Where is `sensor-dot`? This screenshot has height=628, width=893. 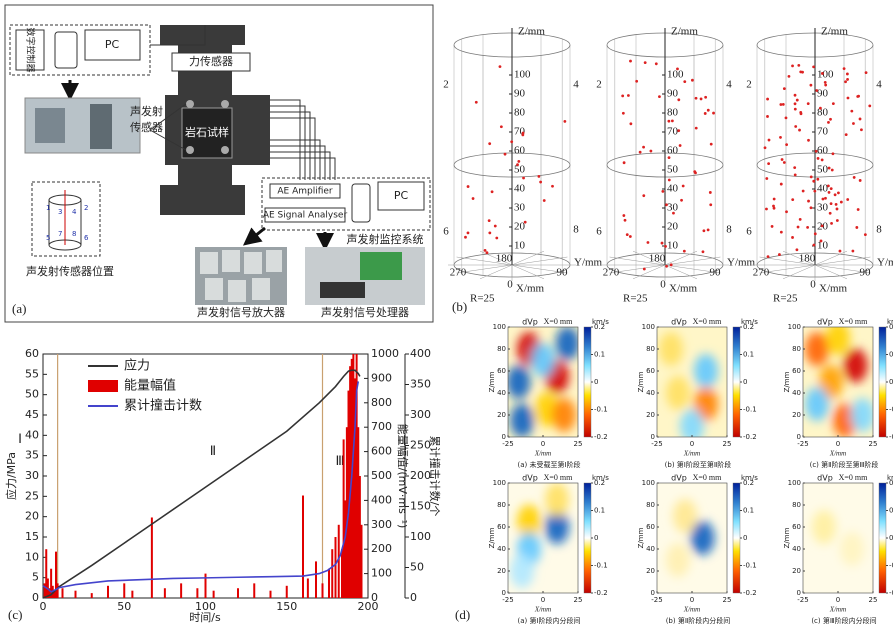
sensor-dot is located at coordinates (225, 150).